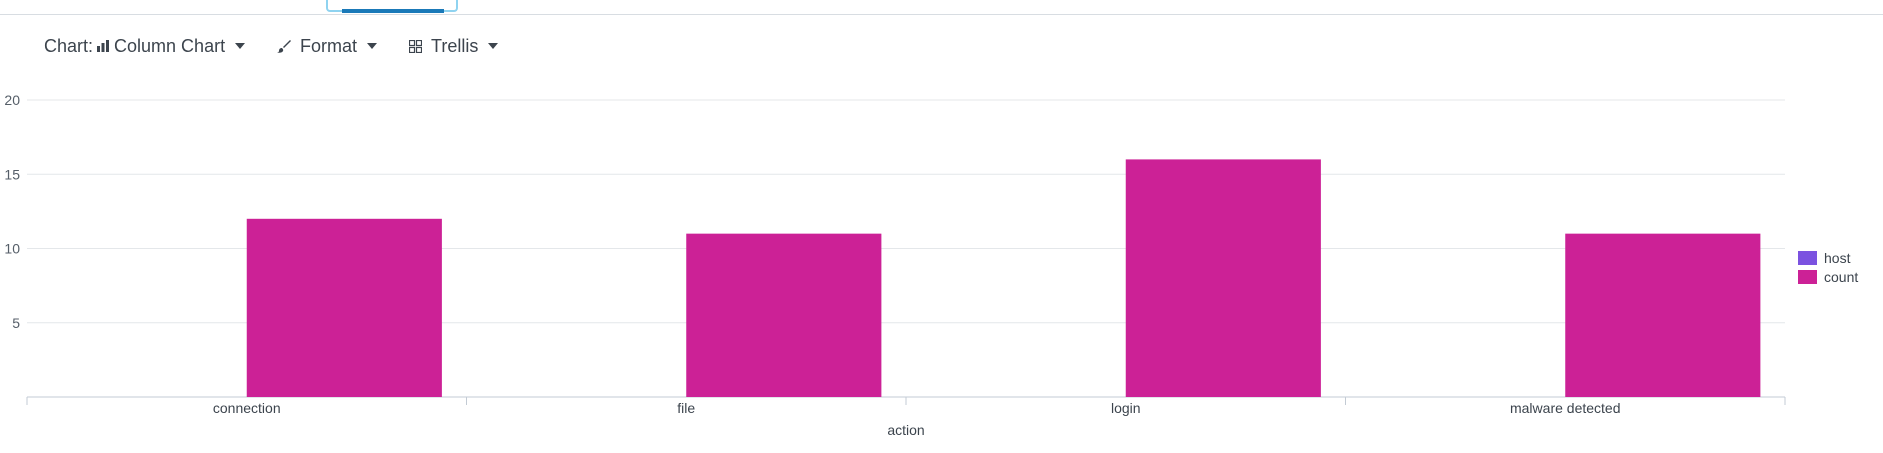 The width and height of the screenshot is (1883, 453). Describe the element at coordinates (69, 45) in the screenshot. I see `chart-type-prefix: Chart:` at that location.